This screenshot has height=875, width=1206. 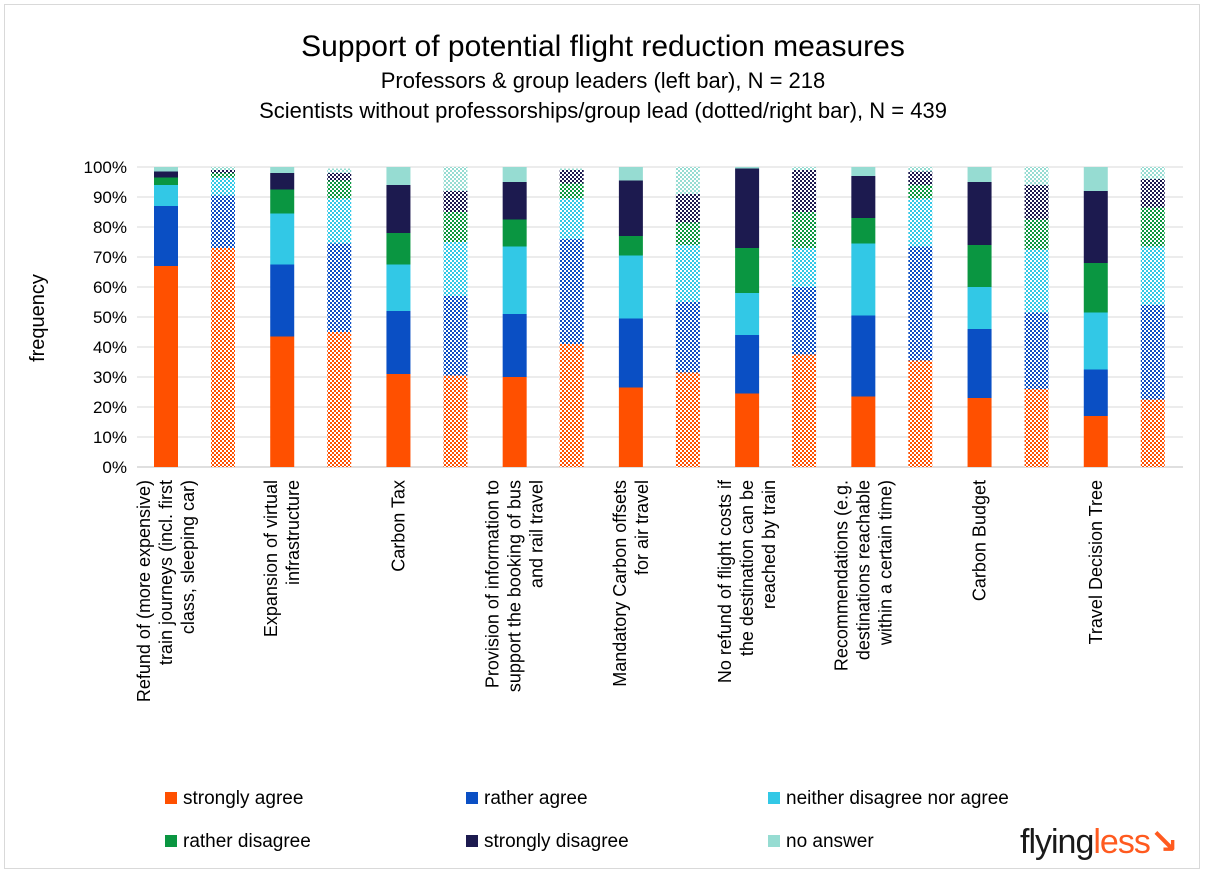 I want to click on x-tick-label: Carbon Tax, so click(x=398, y=526).